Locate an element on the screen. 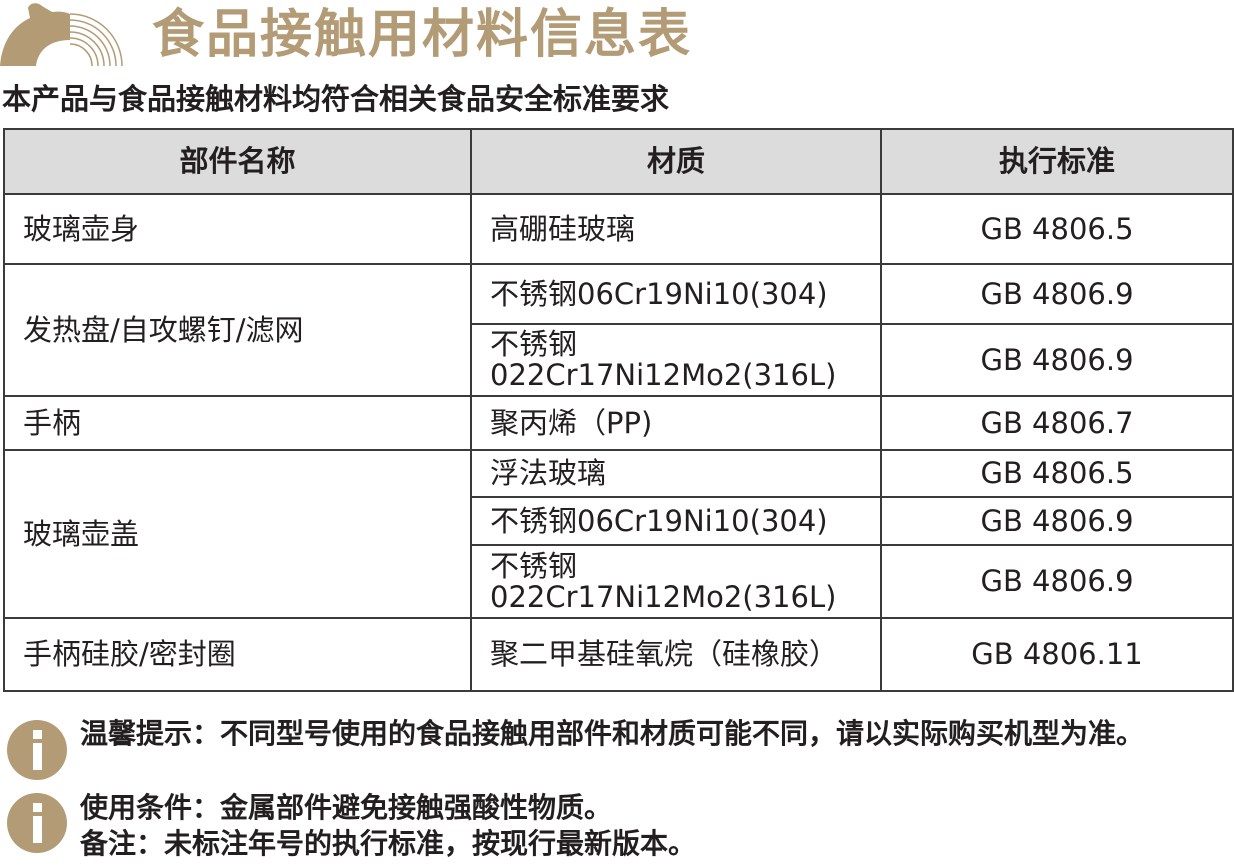  column-header: 部件名称 is located at coordinates (237, 161).